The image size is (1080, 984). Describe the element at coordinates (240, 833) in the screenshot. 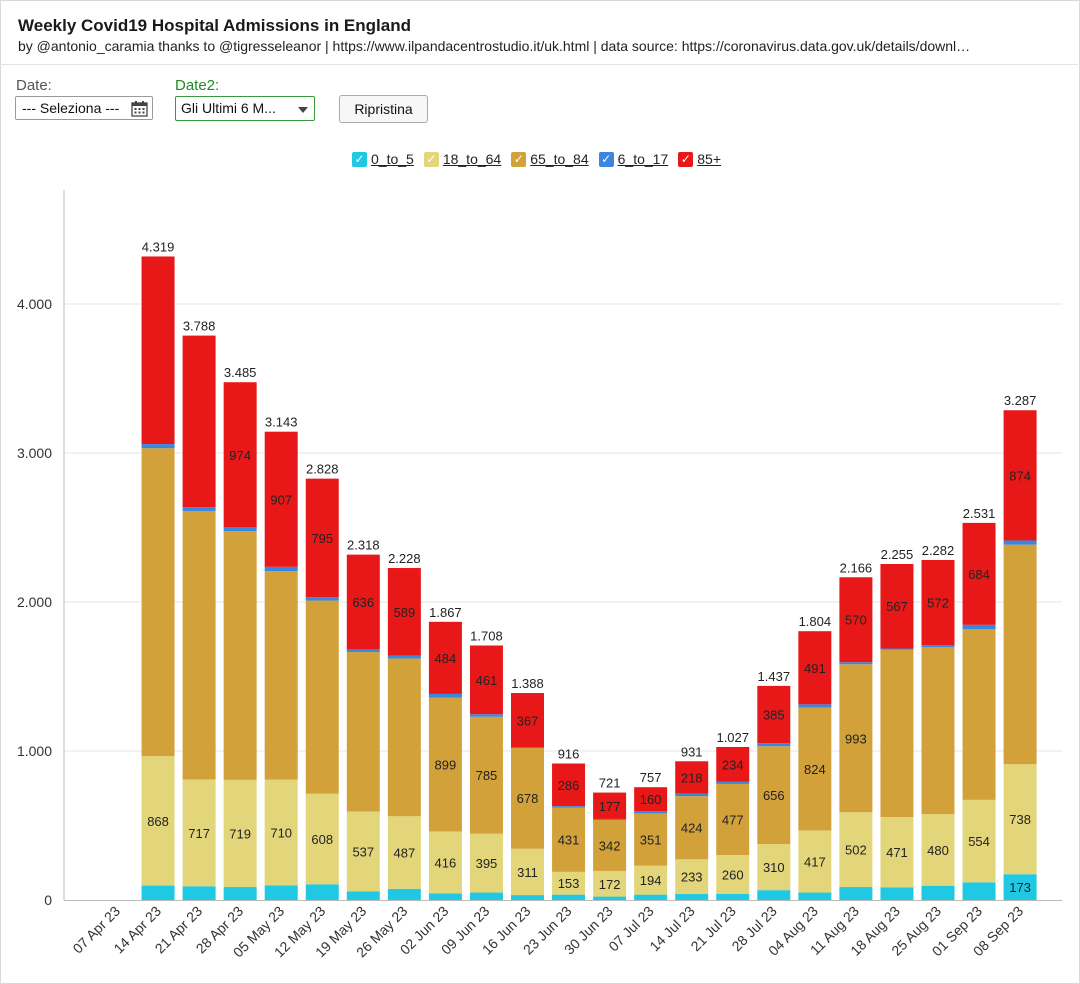

I see `segment-label: 719` at that location.